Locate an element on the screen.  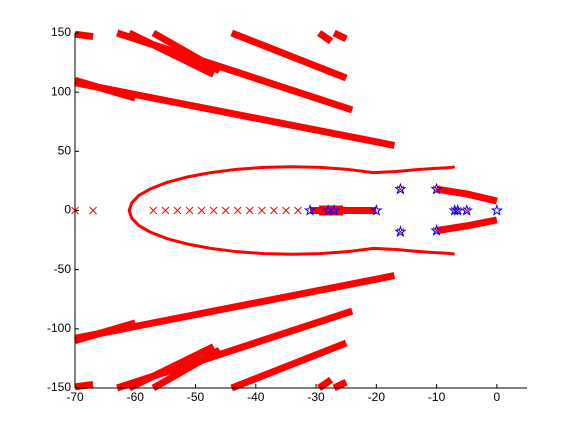
y-tick-label: -150 is located at coordinates (59, 387).